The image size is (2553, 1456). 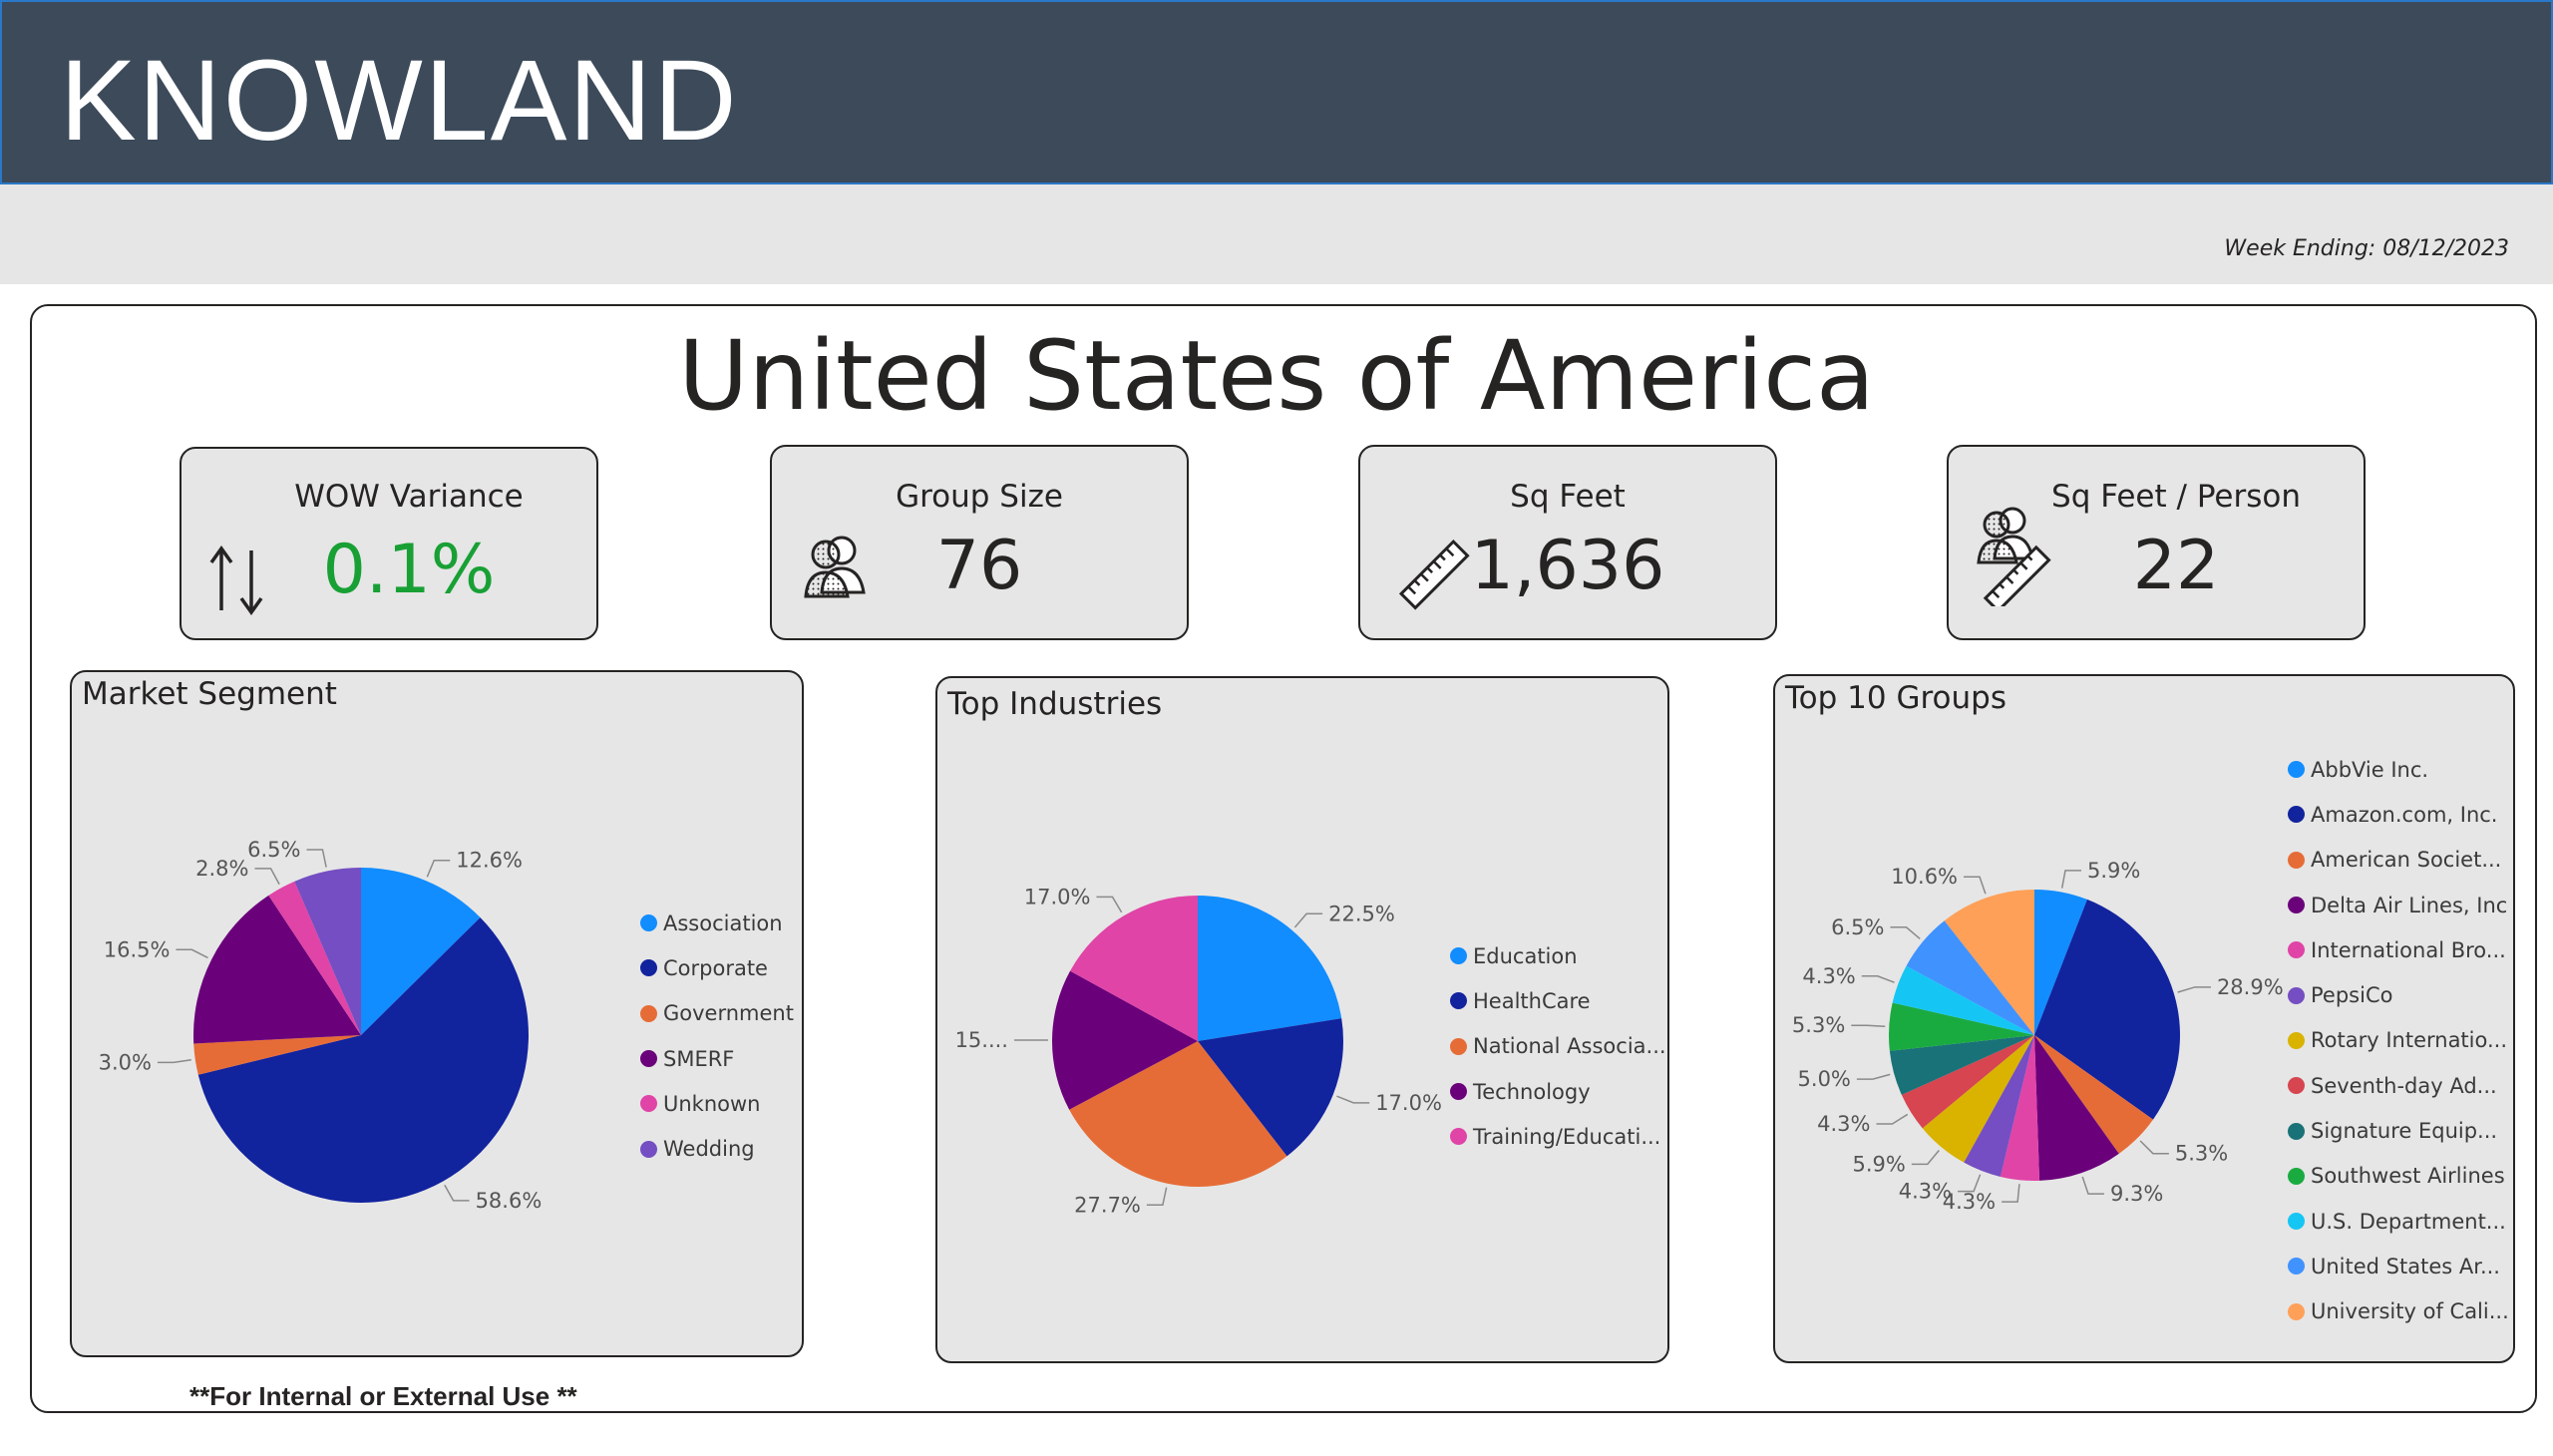 What do you see at coordinates (409, 497) in the screenshot?
I see `kpi-title: WOW Variance` at bounding box center [409, 497].